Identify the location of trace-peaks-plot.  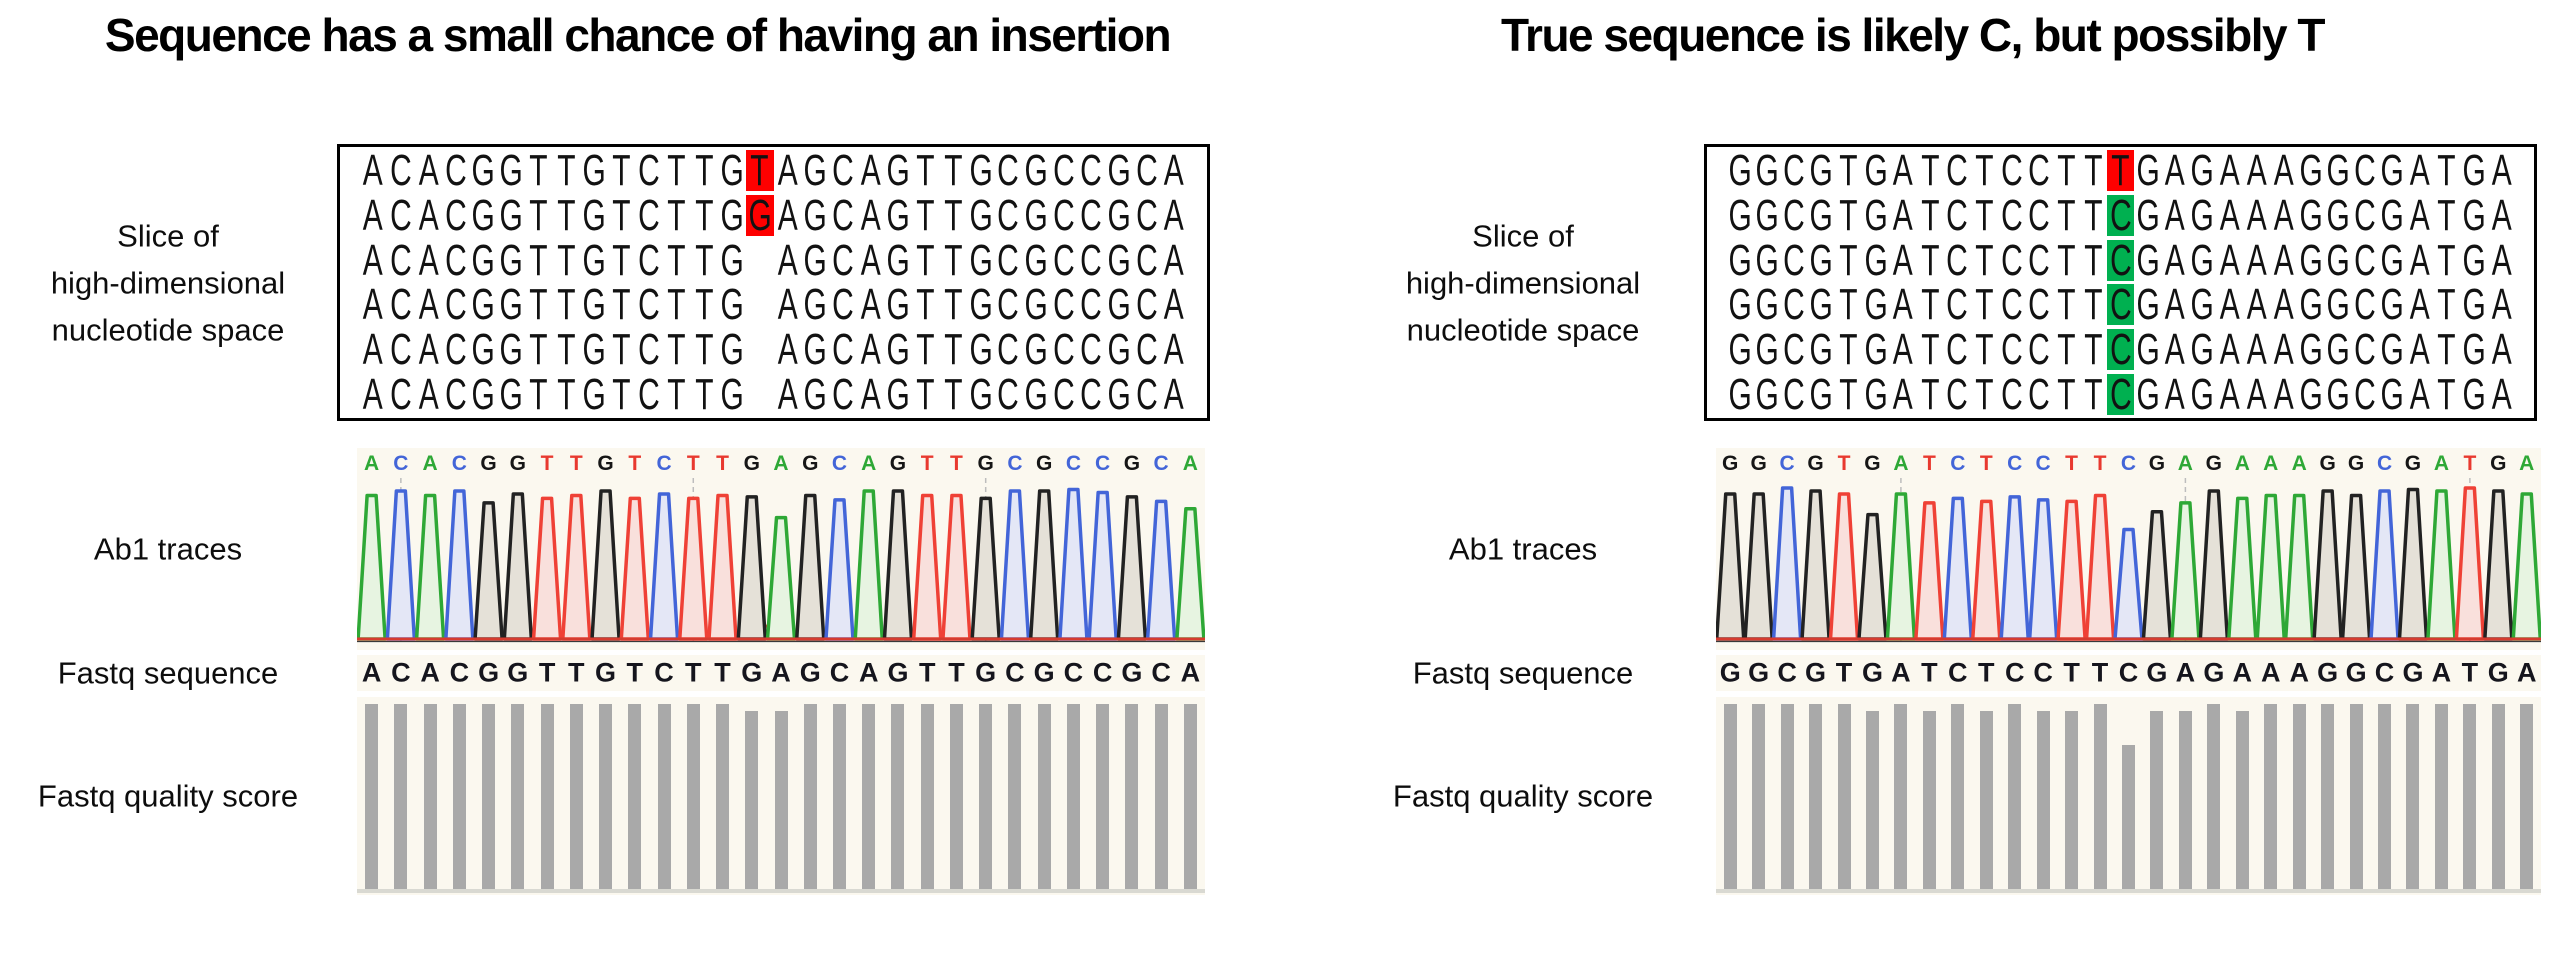
(2128, 560).